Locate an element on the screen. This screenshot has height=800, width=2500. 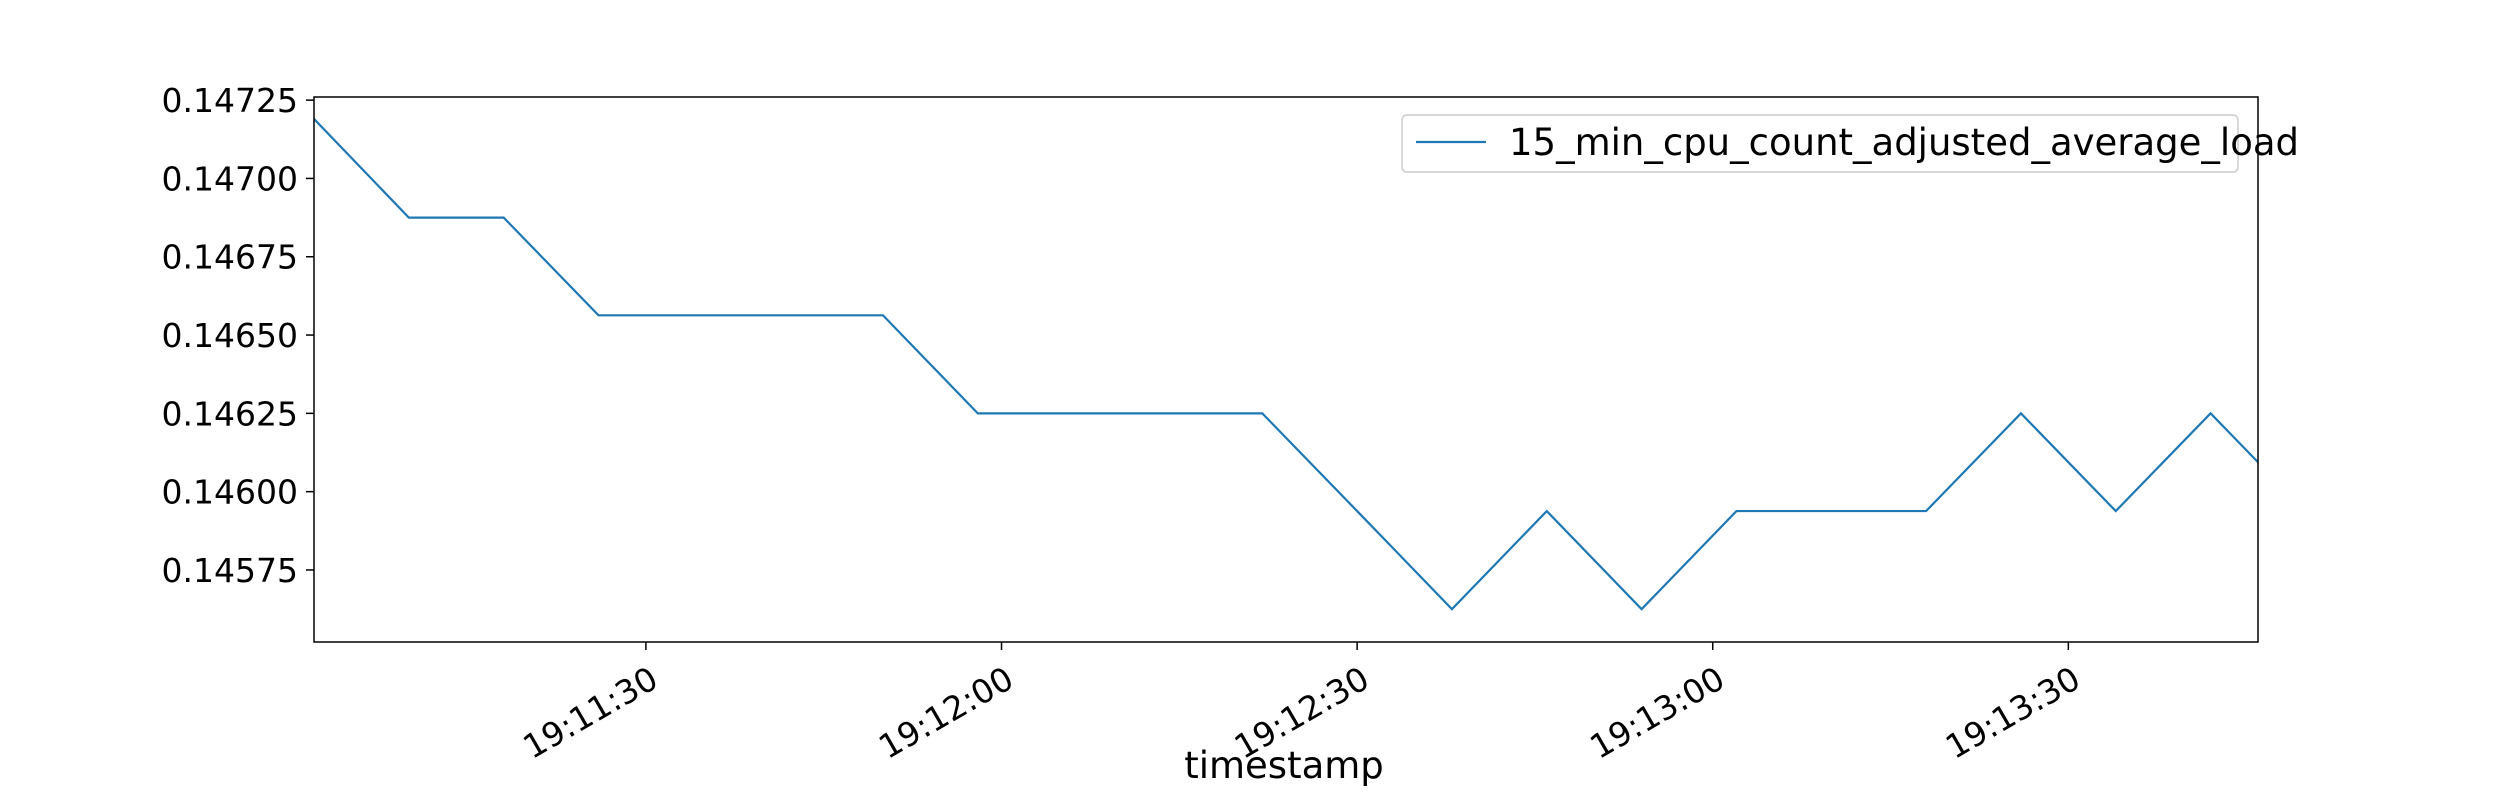
legend: 15_min_cpu_count_adjusted_average_load is located at coordinates (1850, 143).